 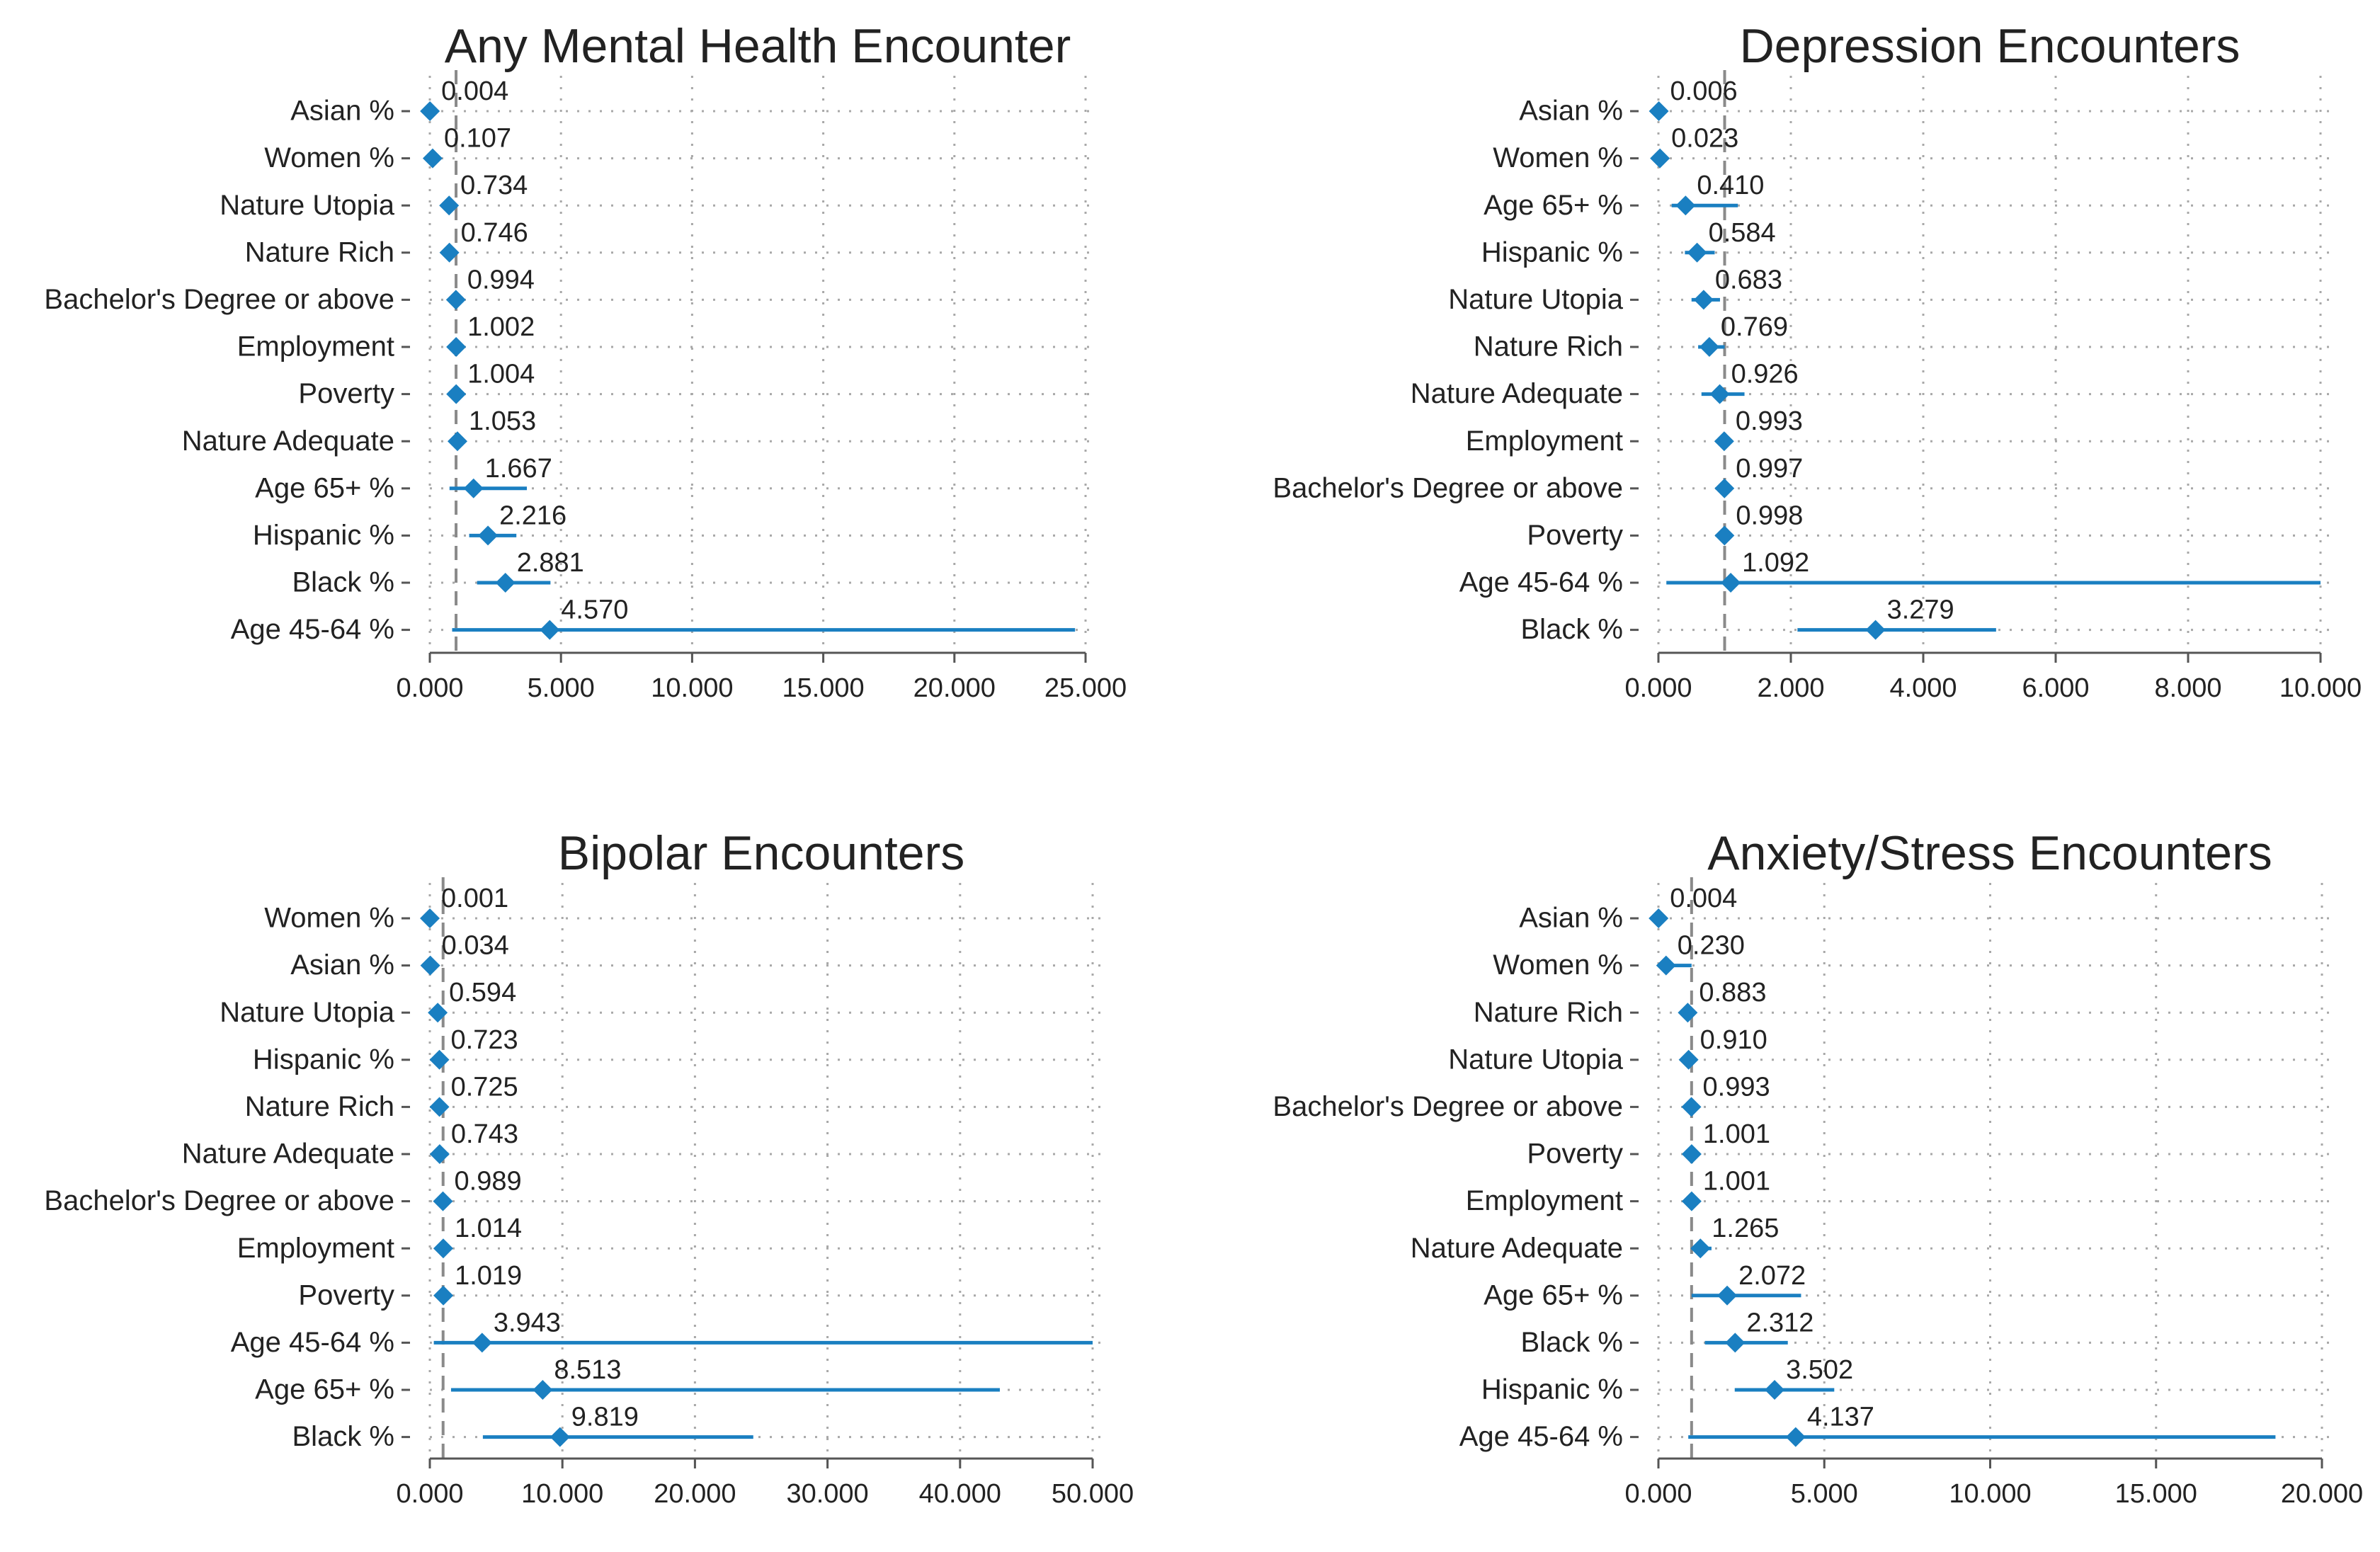 I want to click on value-label: 0.743, so click(x=484, y=1134).